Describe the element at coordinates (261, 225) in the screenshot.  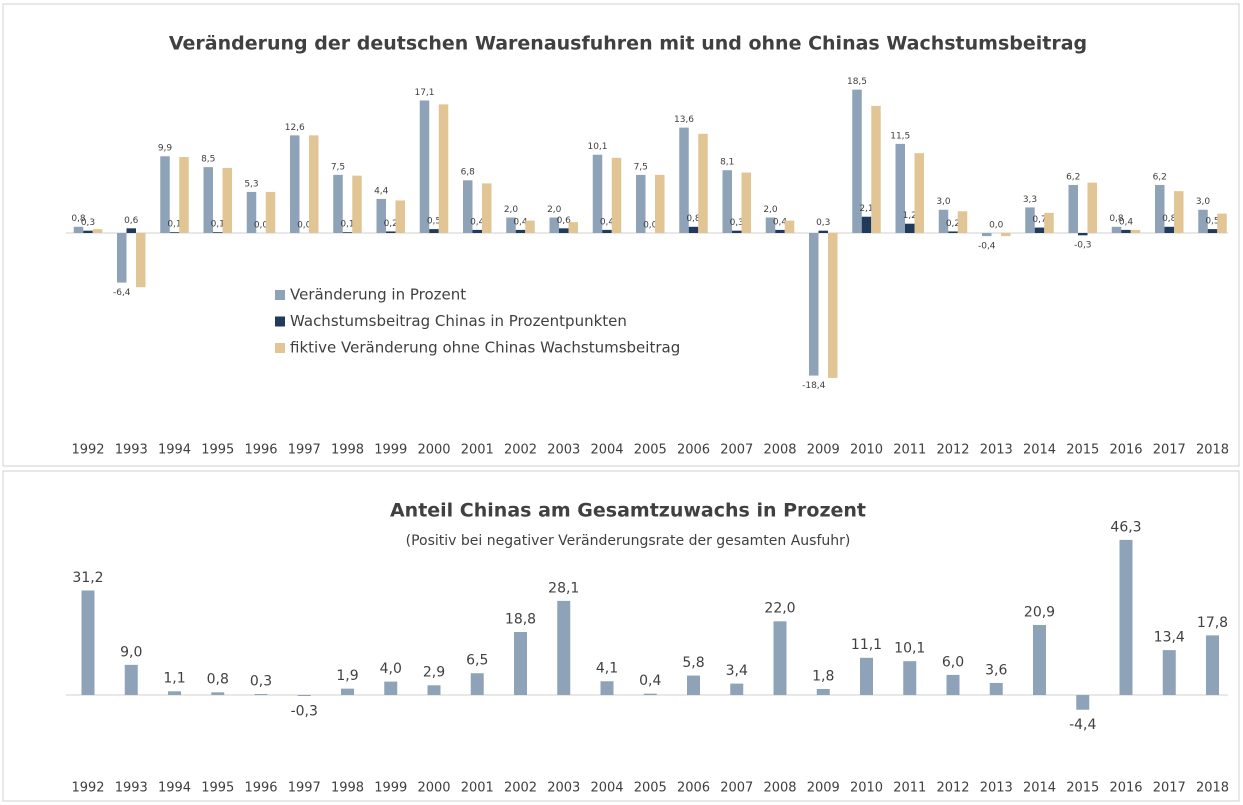
I see `data-label: 0,0` at that location.